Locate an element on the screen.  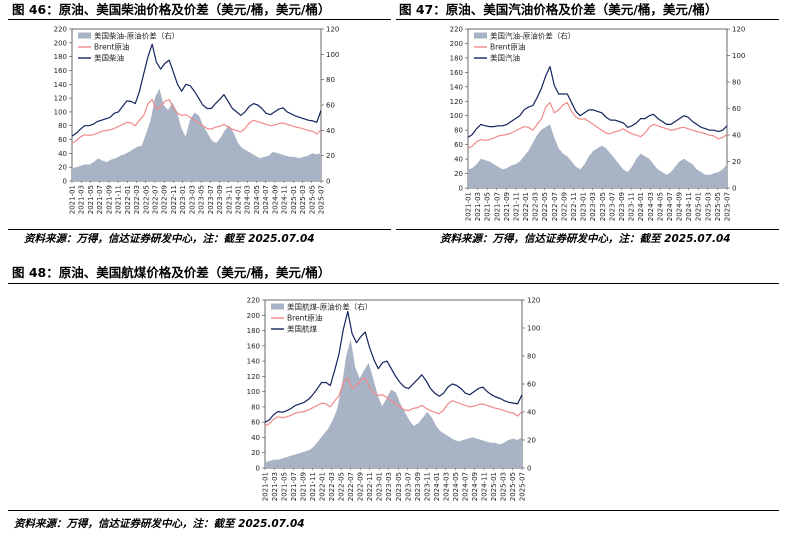
fig48-x-tick-label: 2024-05 is located at coordinates (456, 486).